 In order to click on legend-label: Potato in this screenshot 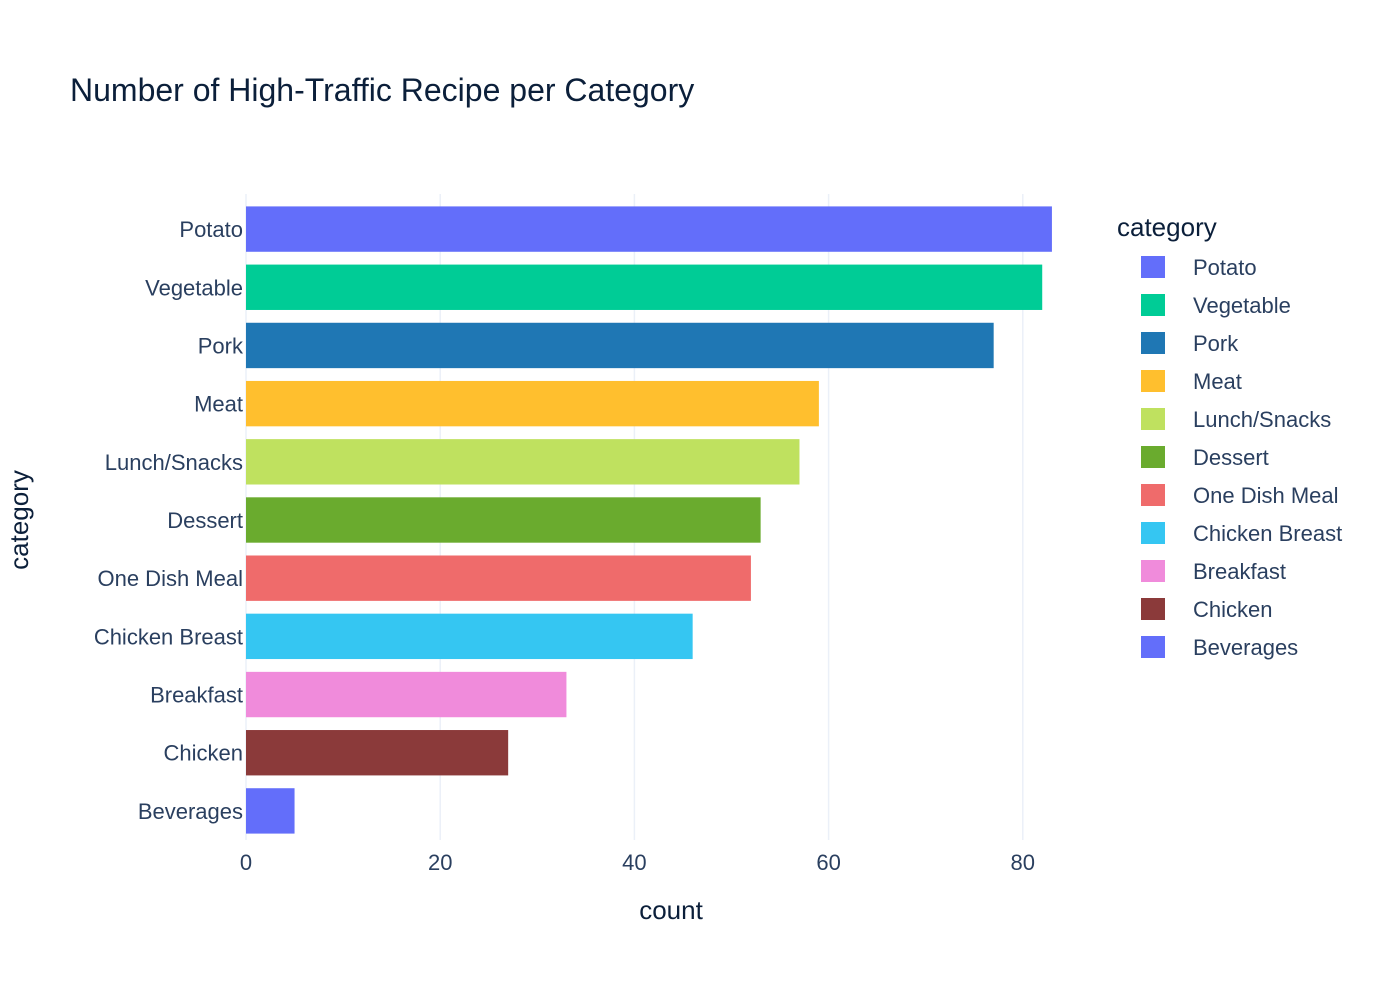, I will do `click(1225, 267)`.